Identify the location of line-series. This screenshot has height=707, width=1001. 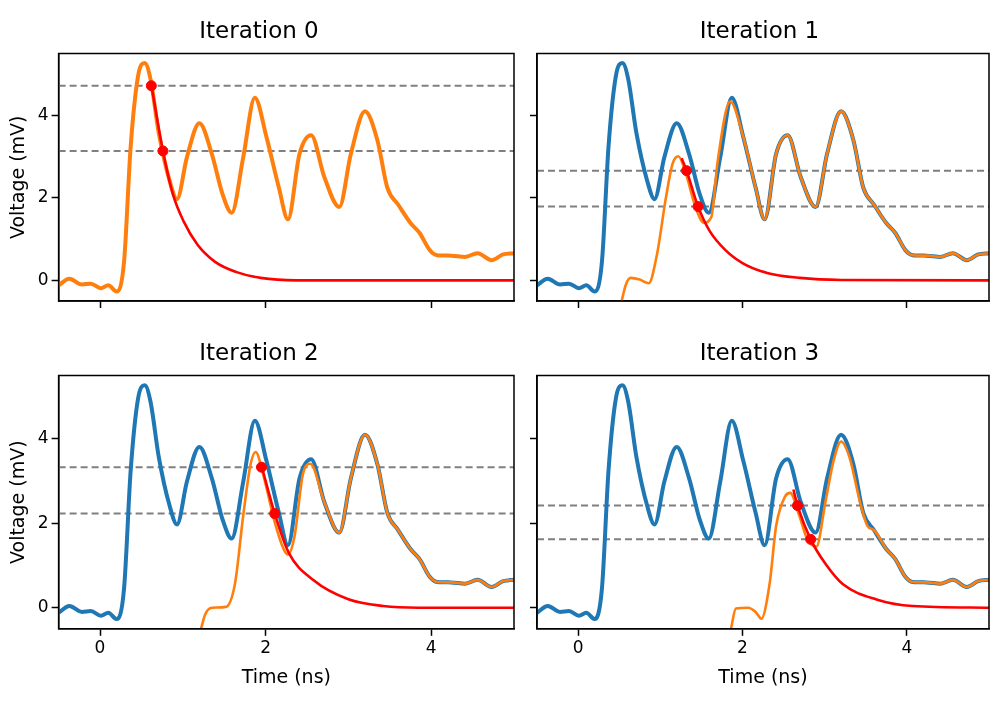
(356, 531).